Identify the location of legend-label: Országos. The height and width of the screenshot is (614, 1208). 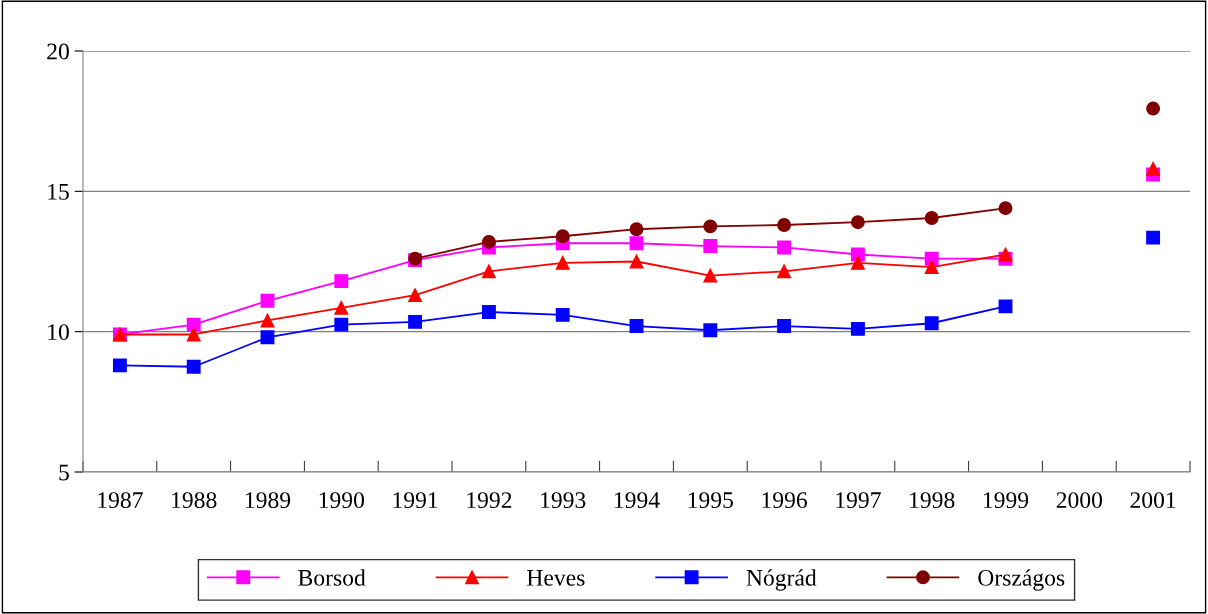
(1021, 580).